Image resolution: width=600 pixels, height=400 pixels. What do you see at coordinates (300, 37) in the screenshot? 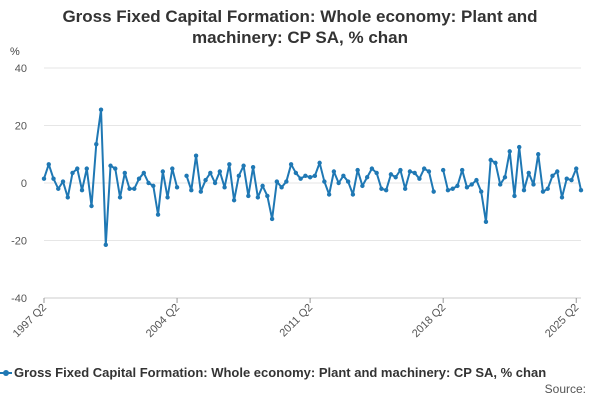
I see `chart-title-line-2: machinery: CP SA, % chan` at bounding box center [300, 37].